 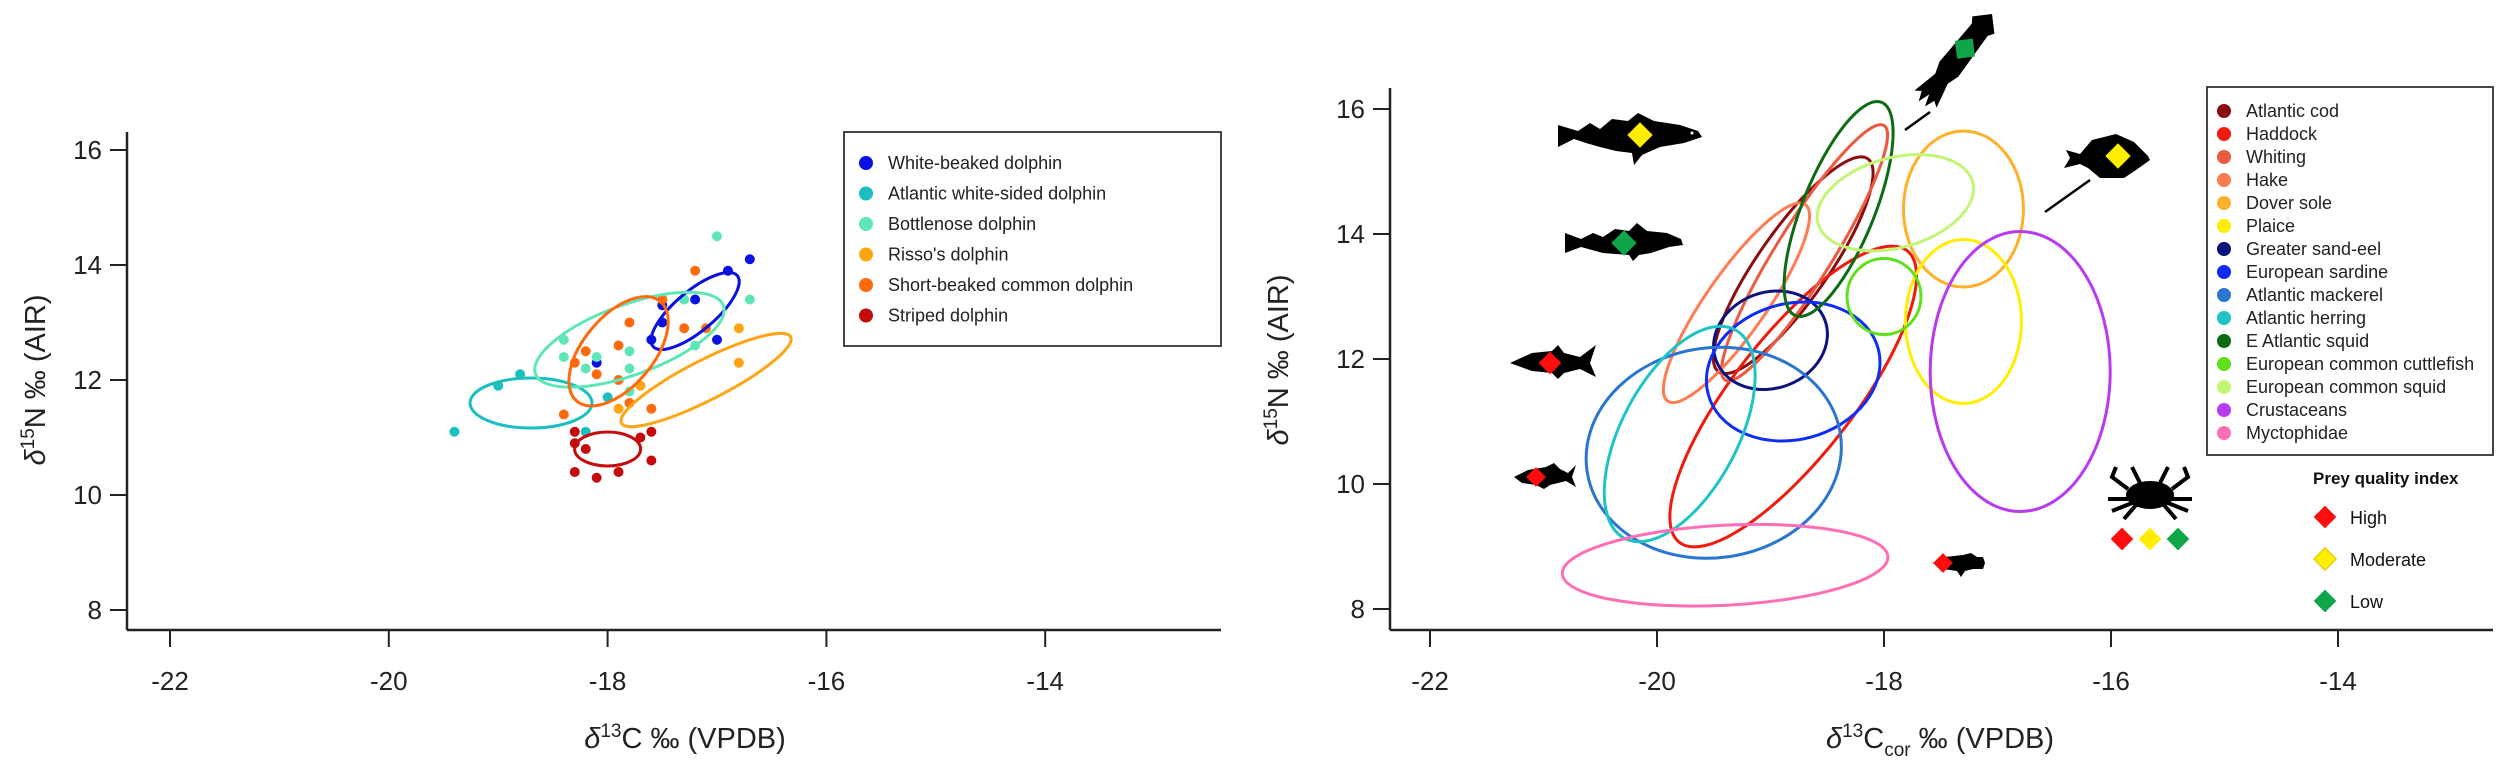 I want to click on legend-item: Atlantic mackerel, so click(x=2300, y=295).